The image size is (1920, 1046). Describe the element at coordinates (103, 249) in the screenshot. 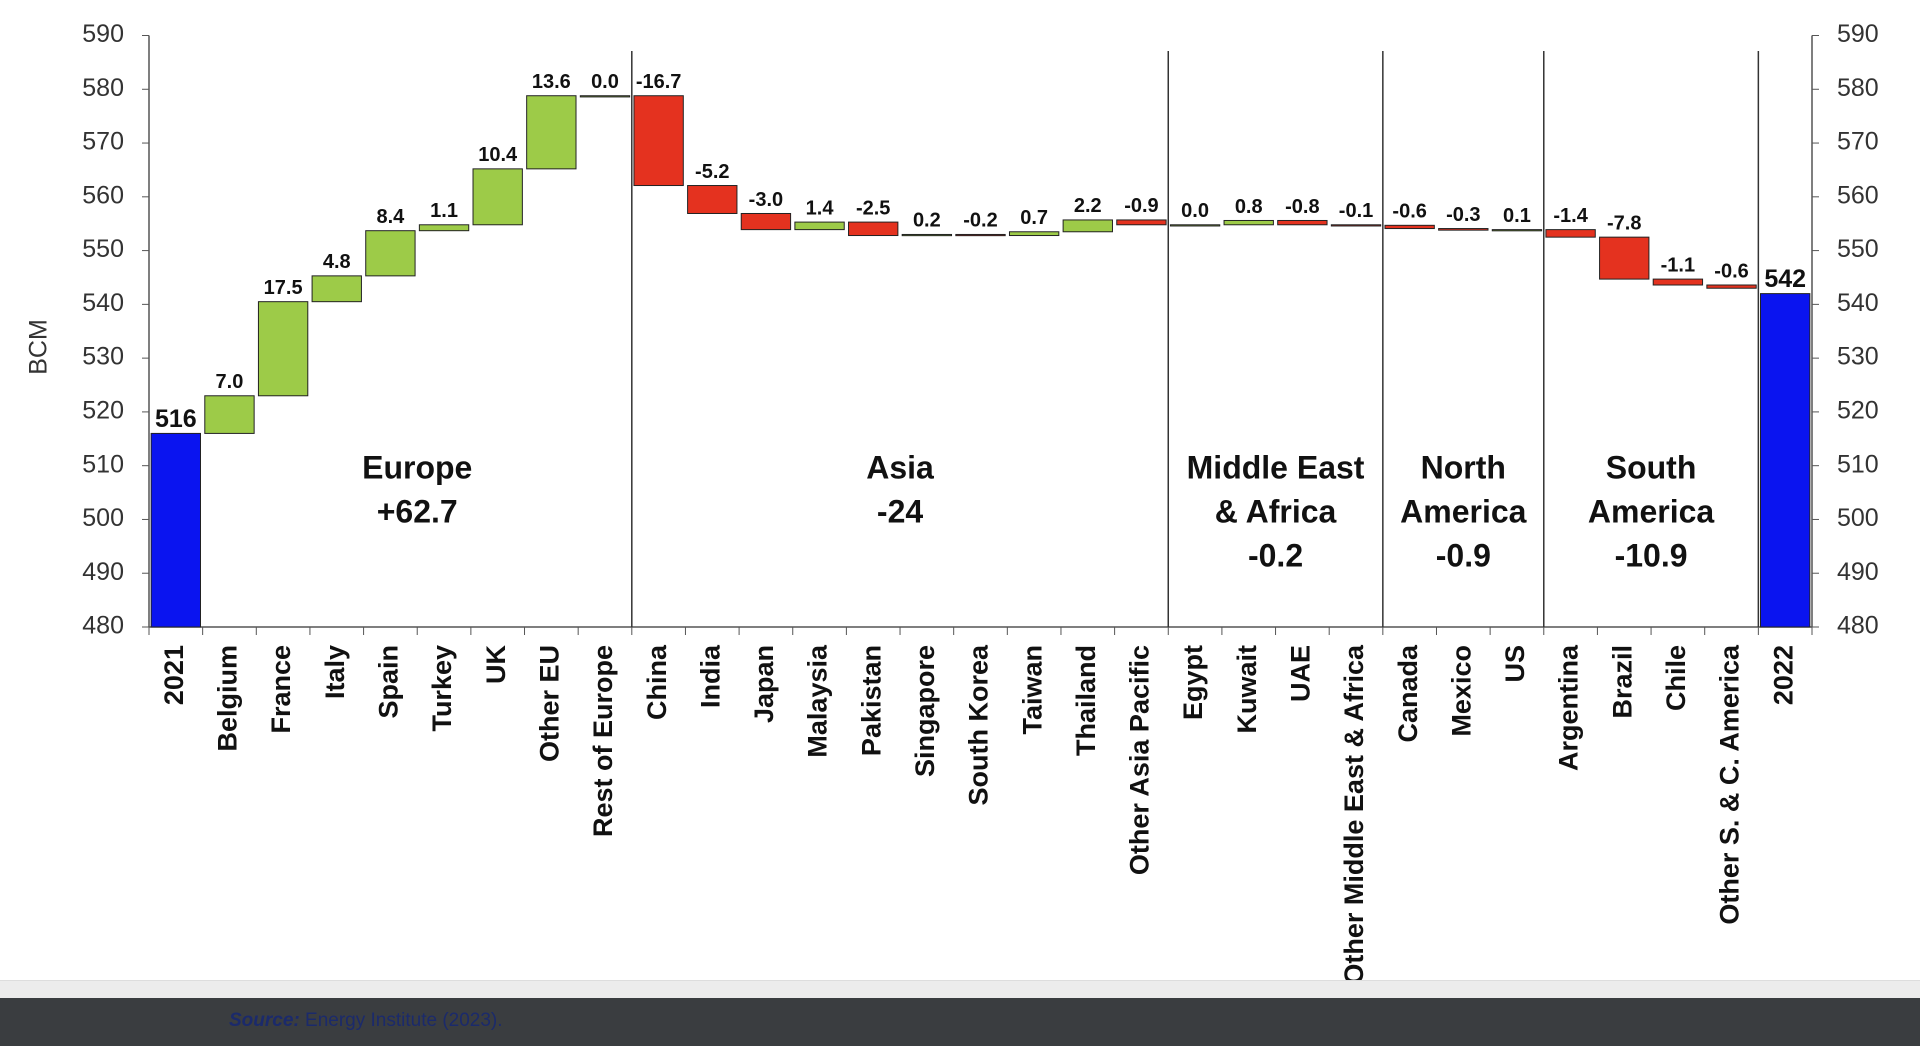

I see `y-tick-label: 550` at that location.